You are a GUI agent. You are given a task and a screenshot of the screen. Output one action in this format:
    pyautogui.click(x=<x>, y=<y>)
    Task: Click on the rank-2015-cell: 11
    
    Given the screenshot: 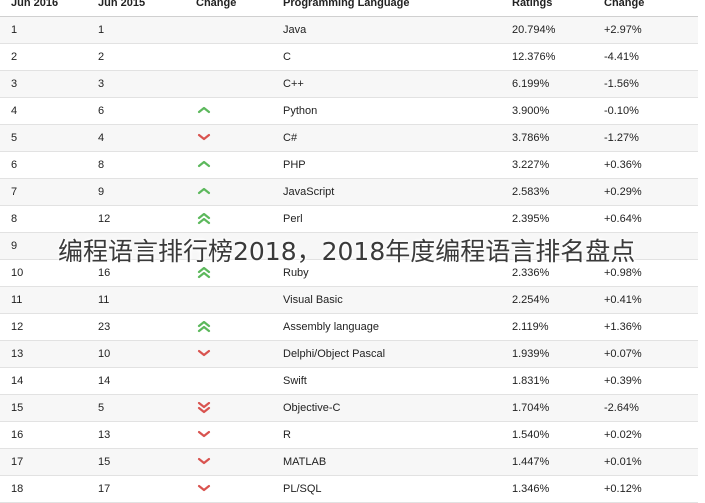 What is the action you would take?
    pyautogui.click(x=147, y=300)
    